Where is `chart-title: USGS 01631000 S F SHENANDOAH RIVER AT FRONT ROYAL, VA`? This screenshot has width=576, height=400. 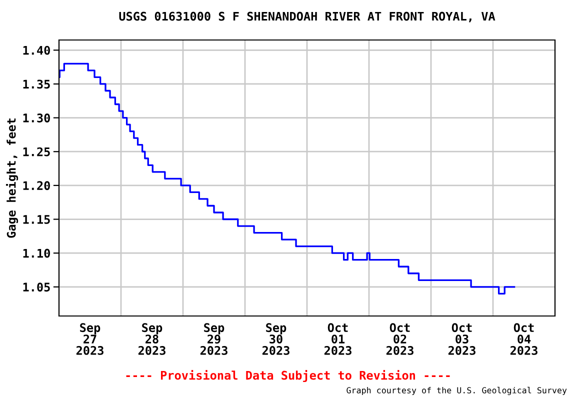 chart-title: USGS 01631000 S F SHENANDOAH RIVER AT FRONT ROYAL, VA is located at coordinates (307, 17).